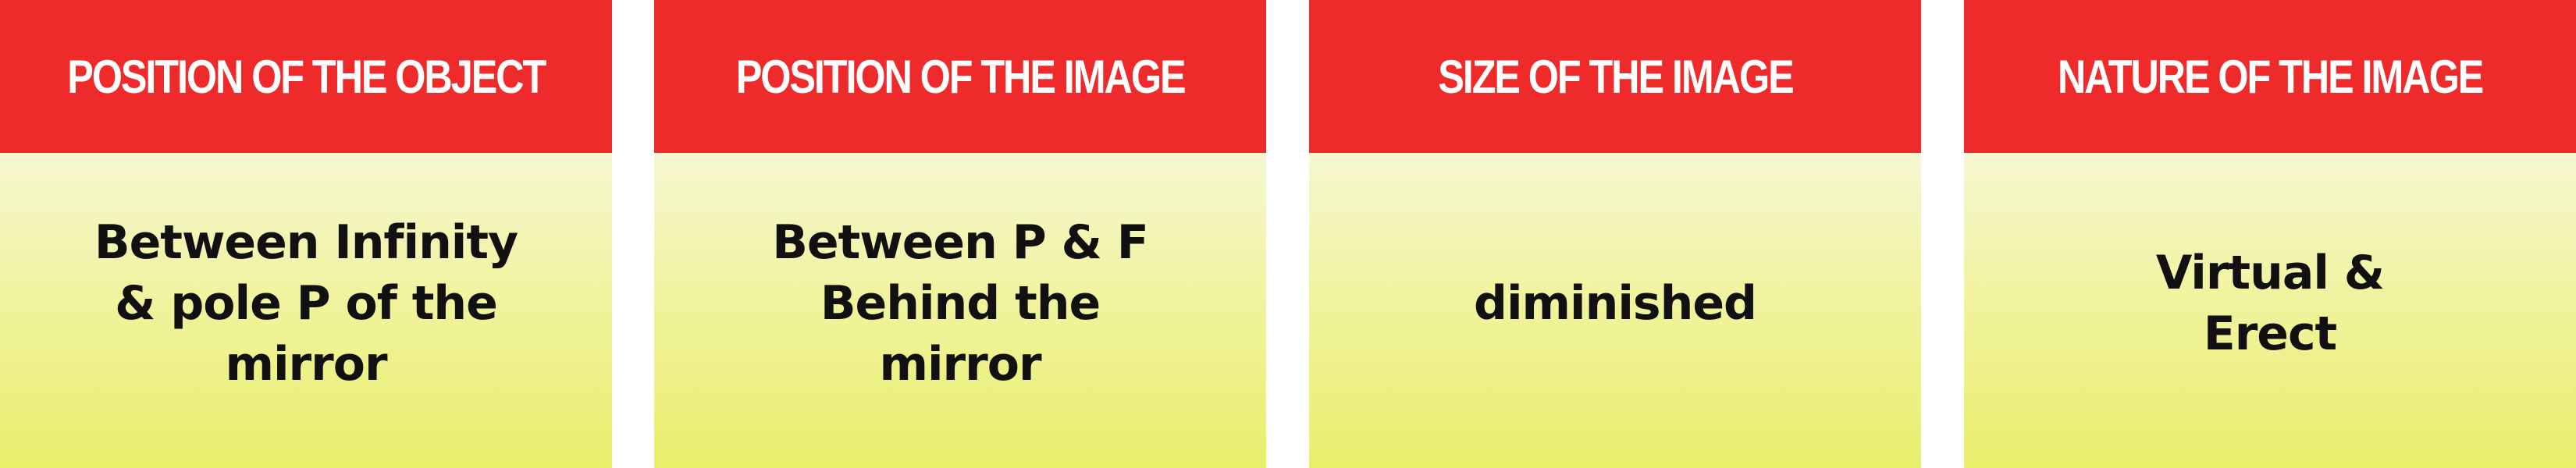 This screenshot has height=468, width=2576. What do you see at coordinates (1616, 304) in the screenshot?
I see `column-value: diminished` at bounding box center [1616, 304].